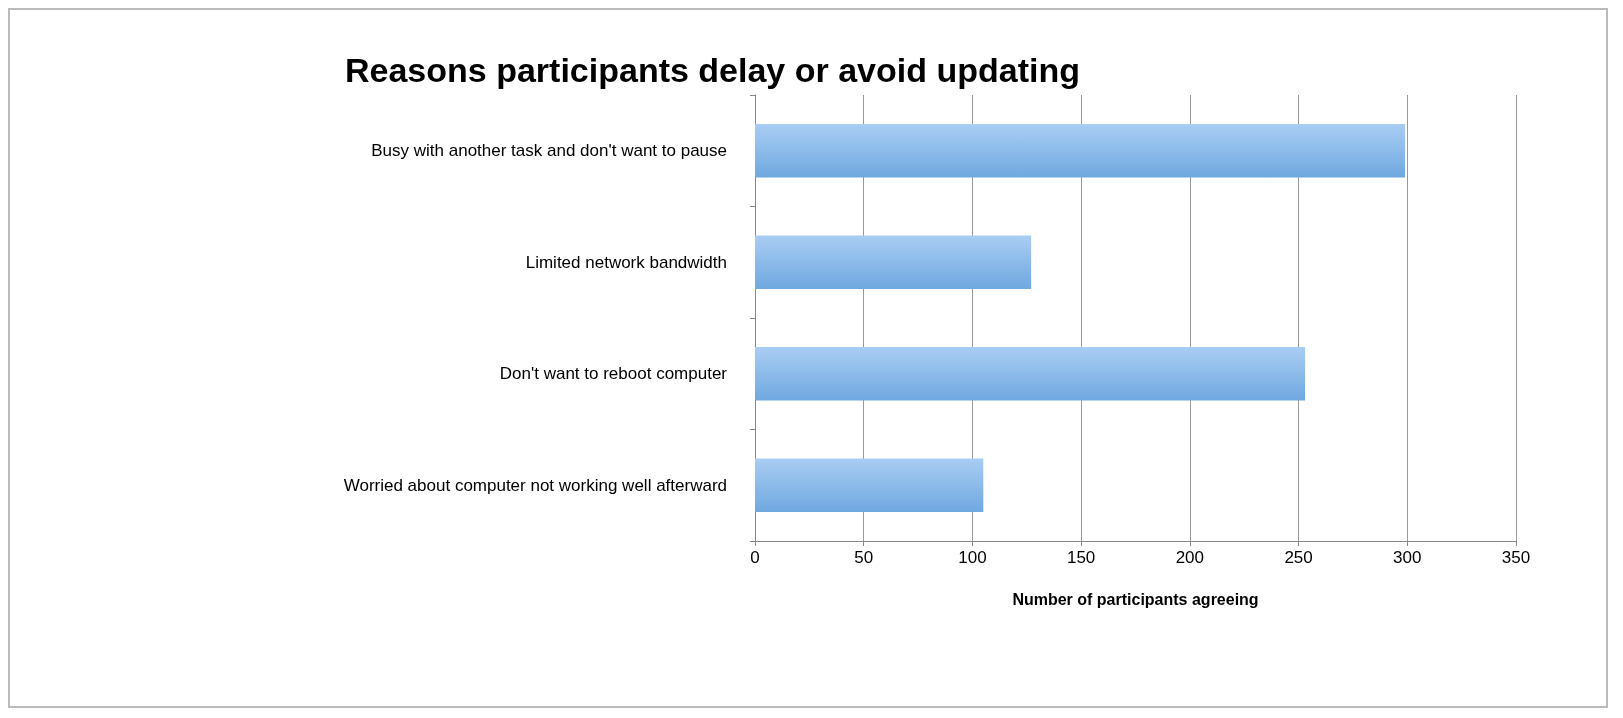  What do you see at coordinates (1081, 557) in the screenshot?
I see `x-tick-label: 150` at bounding box center [1081, 557].